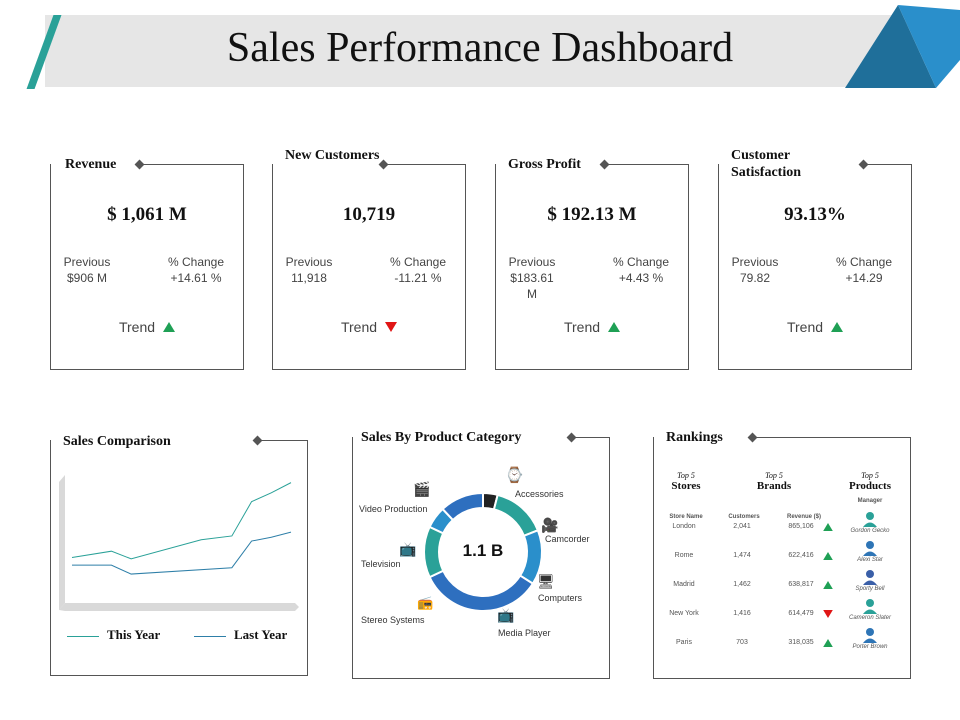  I want to click on row-manager: Cameron Slater, so click(870, 618).